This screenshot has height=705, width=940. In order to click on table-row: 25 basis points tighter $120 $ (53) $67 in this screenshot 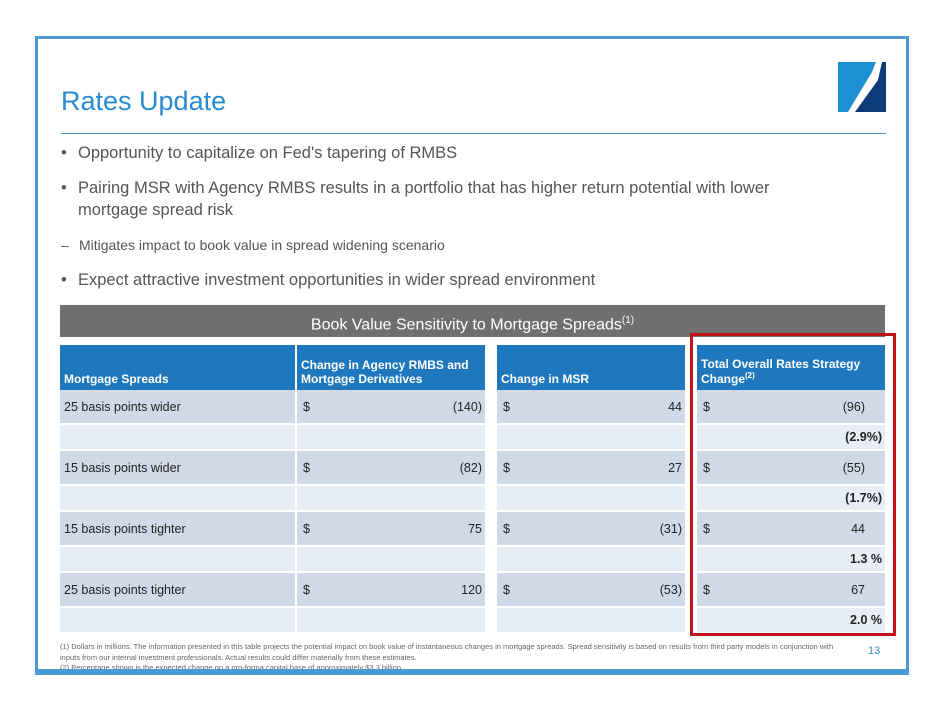, I will do `click(472, 589)`.